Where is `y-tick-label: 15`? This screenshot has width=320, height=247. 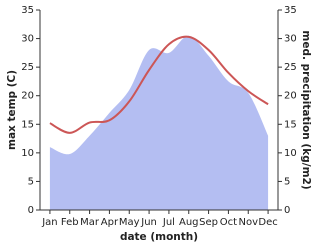 y-tick-label: 15 is located at coordinates (27, 124).